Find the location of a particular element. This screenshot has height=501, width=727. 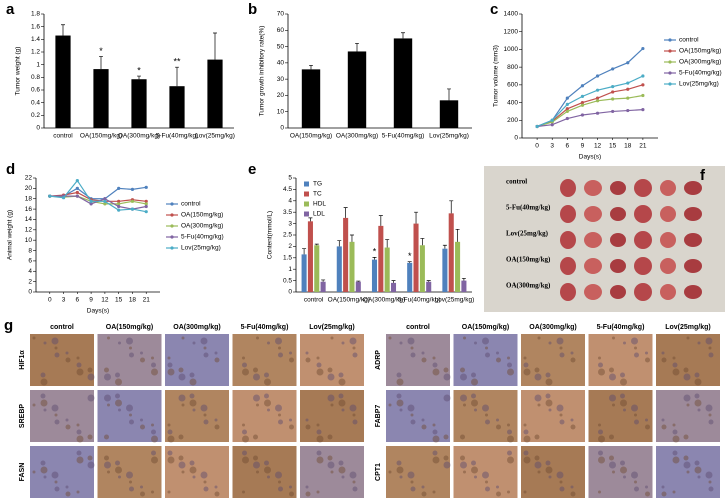

column-label: OA(150mg/kg) is located at coordinates (485, 327).